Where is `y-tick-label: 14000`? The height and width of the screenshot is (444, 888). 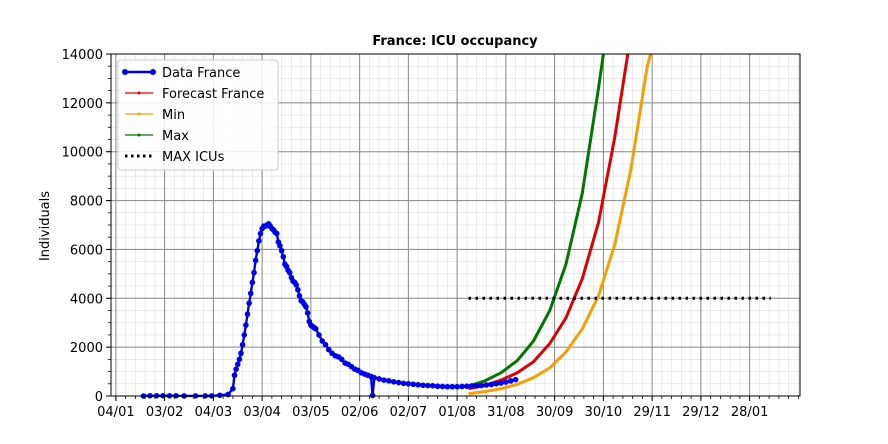
y-tick-label: 14000 is located at coordinates (82, 55).